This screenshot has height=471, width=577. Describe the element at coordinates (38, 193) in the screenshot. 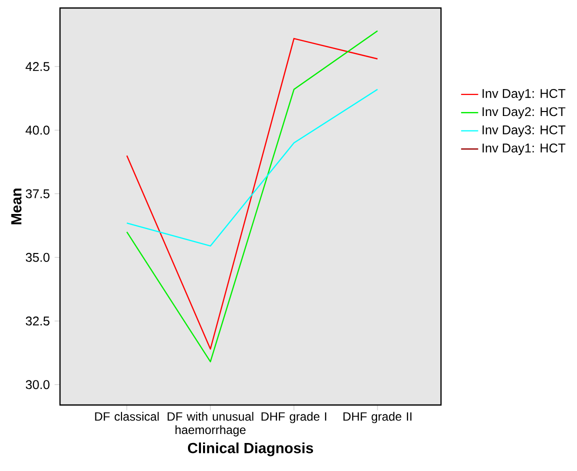

I see `y-tick-label: 37.5` at that location.